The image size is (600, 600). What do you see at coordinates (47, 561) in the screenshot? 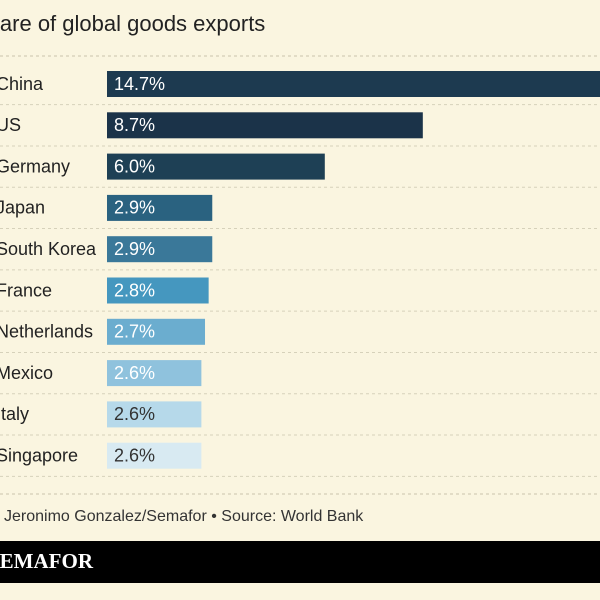
I see `brand: SEMAFOR` at bounding box center [47, 561].